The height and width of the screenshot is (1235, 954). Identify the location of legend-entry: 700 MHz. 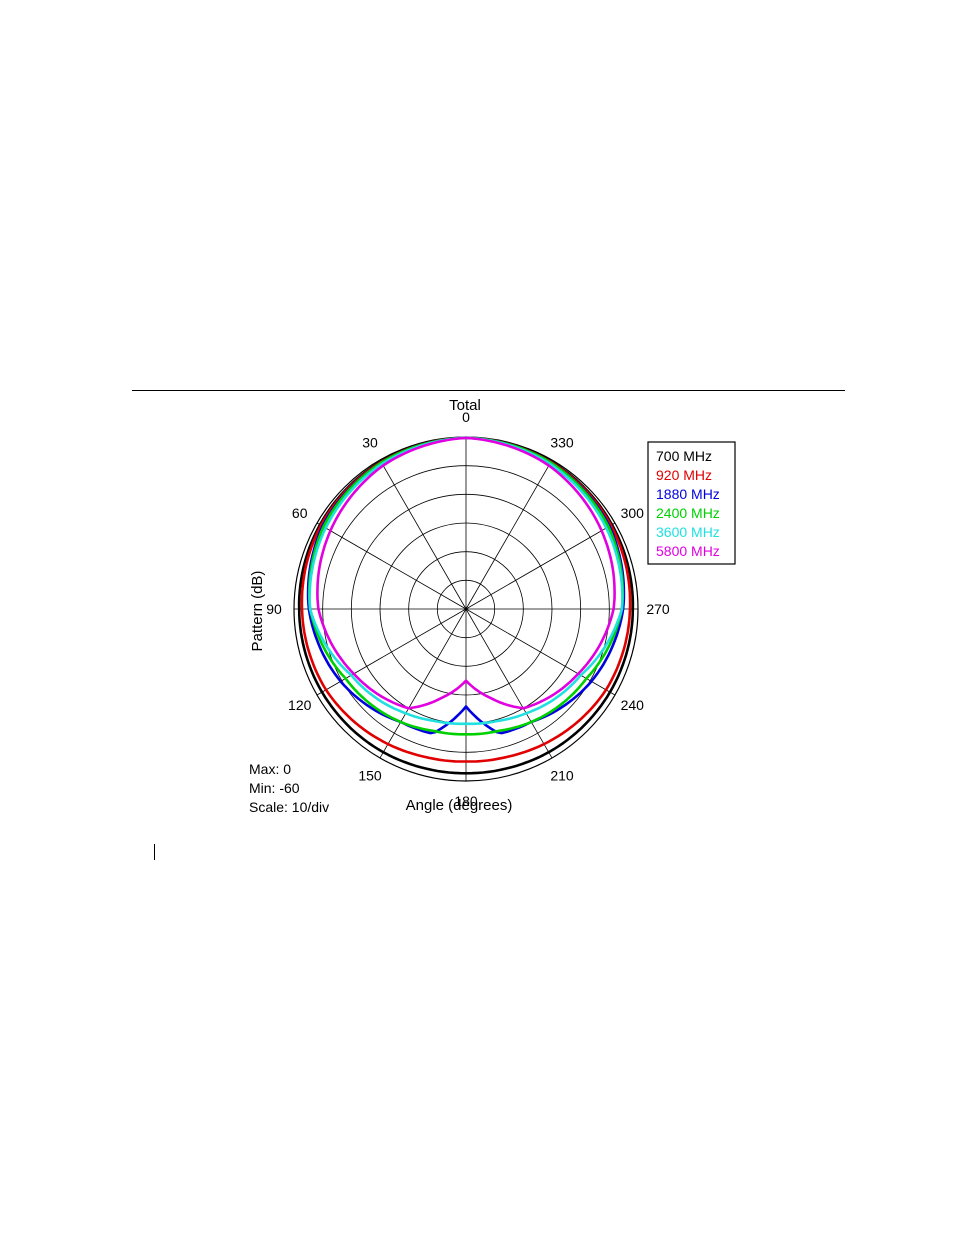
(684, 456).